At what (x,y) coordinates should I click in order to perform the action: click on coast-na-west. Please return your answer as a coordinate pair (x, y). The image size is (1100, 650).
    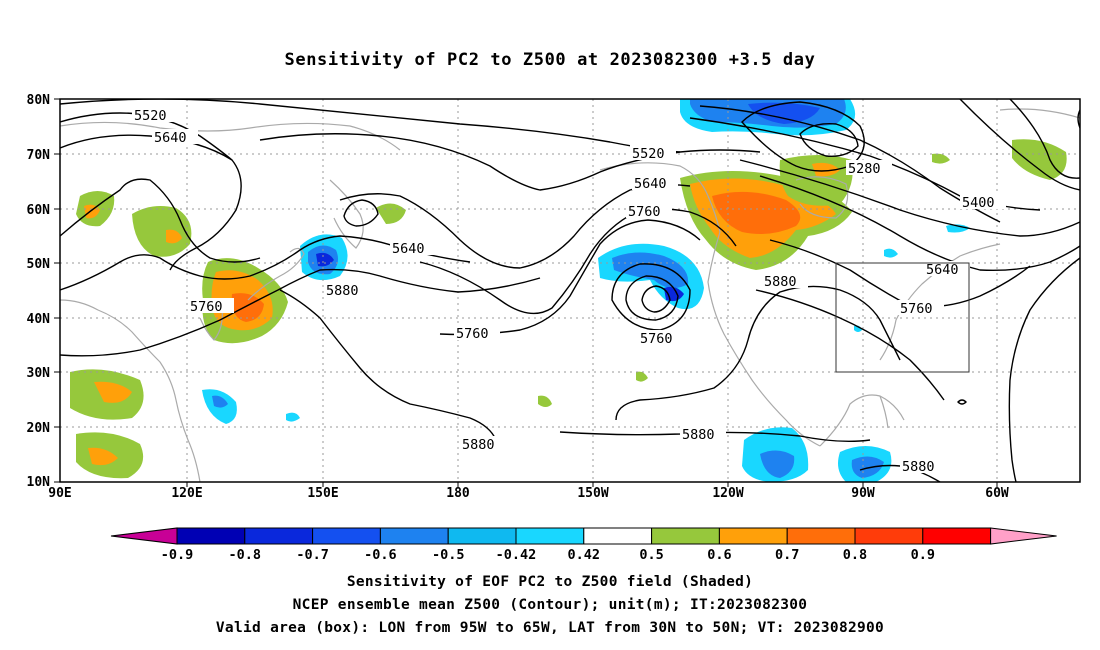
    Looking at the image, I should click on (764, 339).